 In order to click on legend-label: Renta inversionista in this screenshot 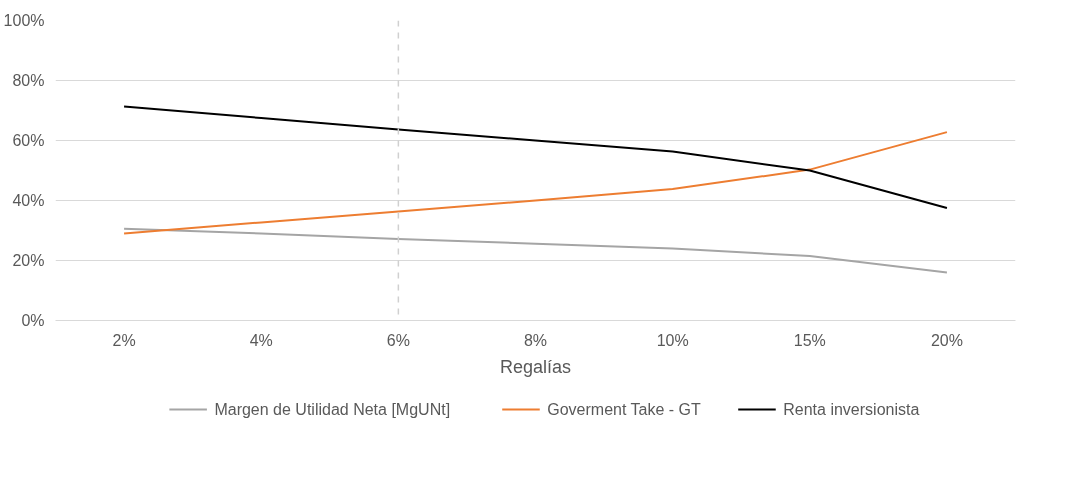, I will do `click(851, 409)`.